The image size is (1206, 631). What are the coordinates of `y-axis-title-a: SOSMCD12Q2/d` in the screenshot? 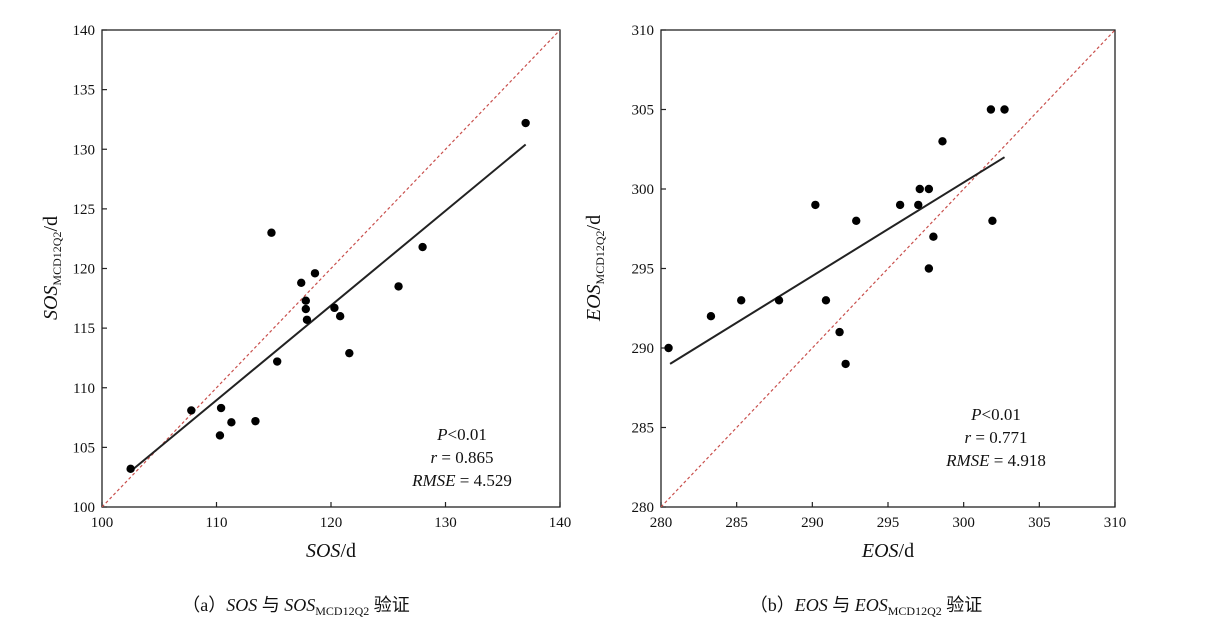 It's located at (52, 268).